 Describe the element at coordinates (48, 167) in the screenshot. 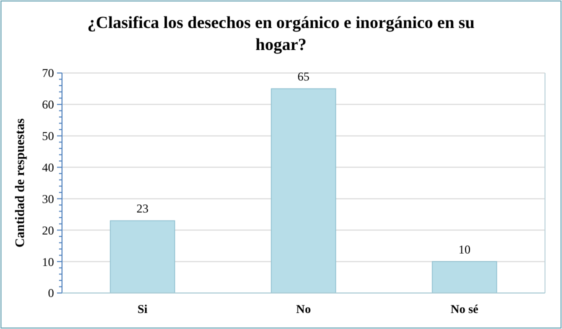

I see `y-tick-label: 40` at that location.